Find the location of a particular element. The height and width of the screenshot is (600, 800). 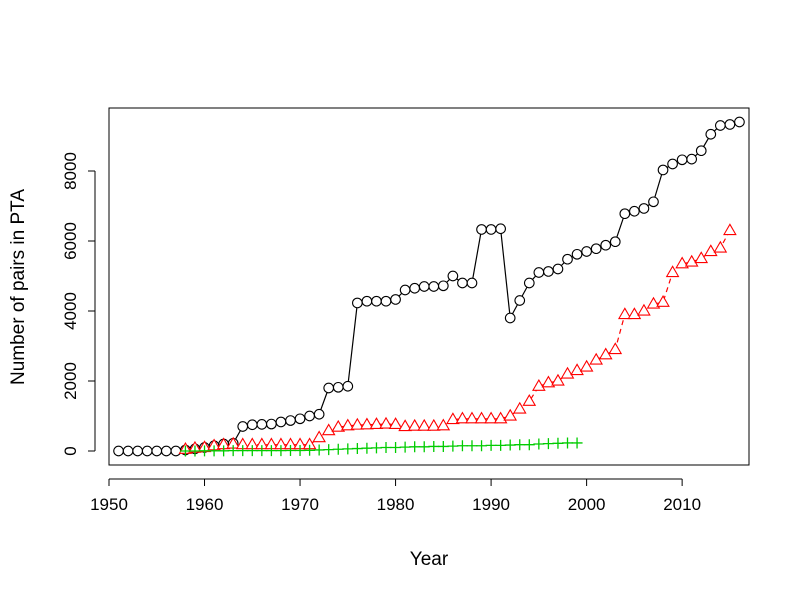

x-axis-title: Year is located at coordinates (429, 559).